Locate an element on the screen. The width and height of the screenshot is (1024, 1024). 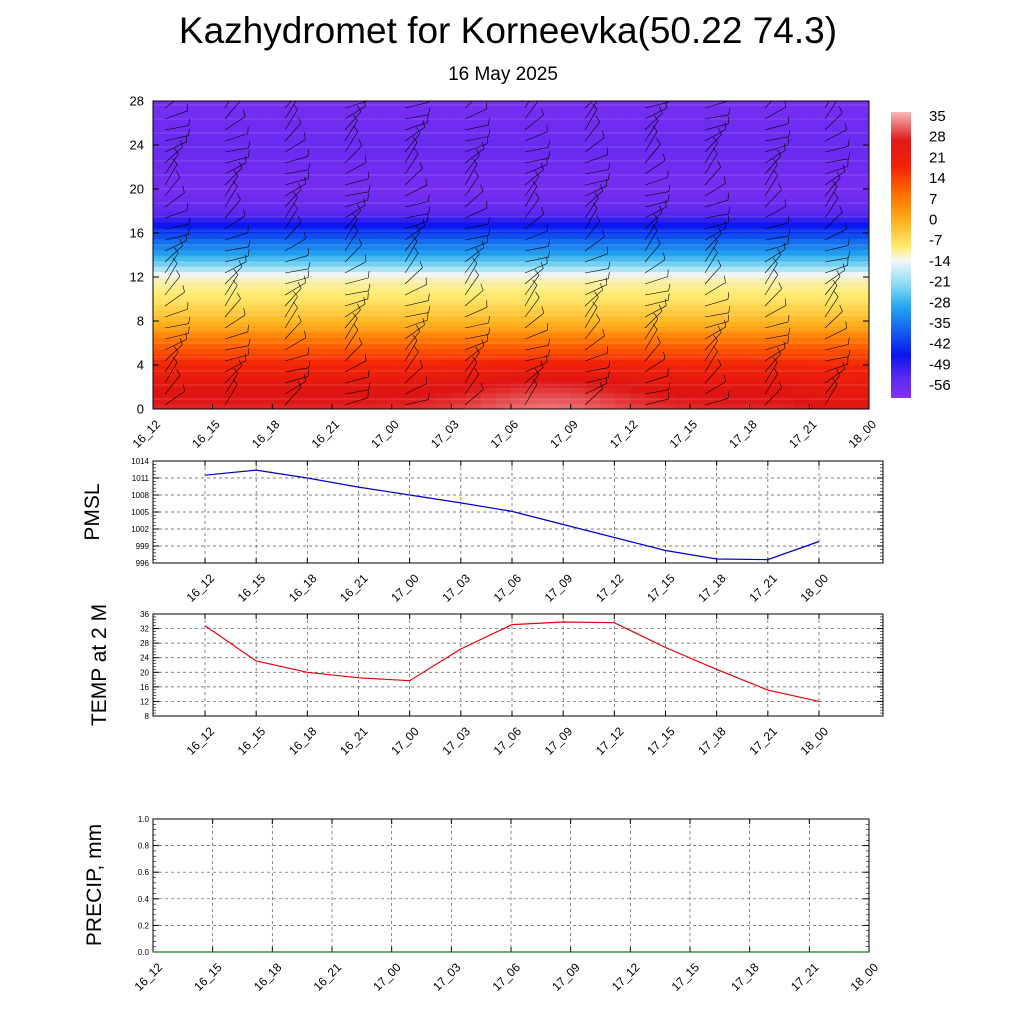
x-tick-label: 17_21 is located at coordinates (763, 741).